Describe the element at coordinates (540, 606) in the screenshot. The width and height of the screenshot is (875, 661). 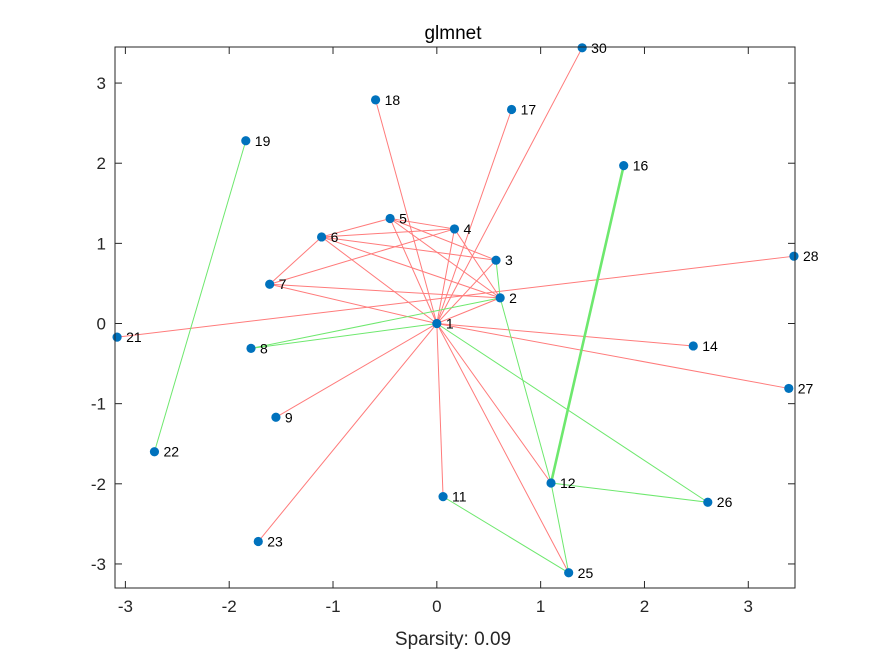
I see `x-tick-label-1: 1` at that location.